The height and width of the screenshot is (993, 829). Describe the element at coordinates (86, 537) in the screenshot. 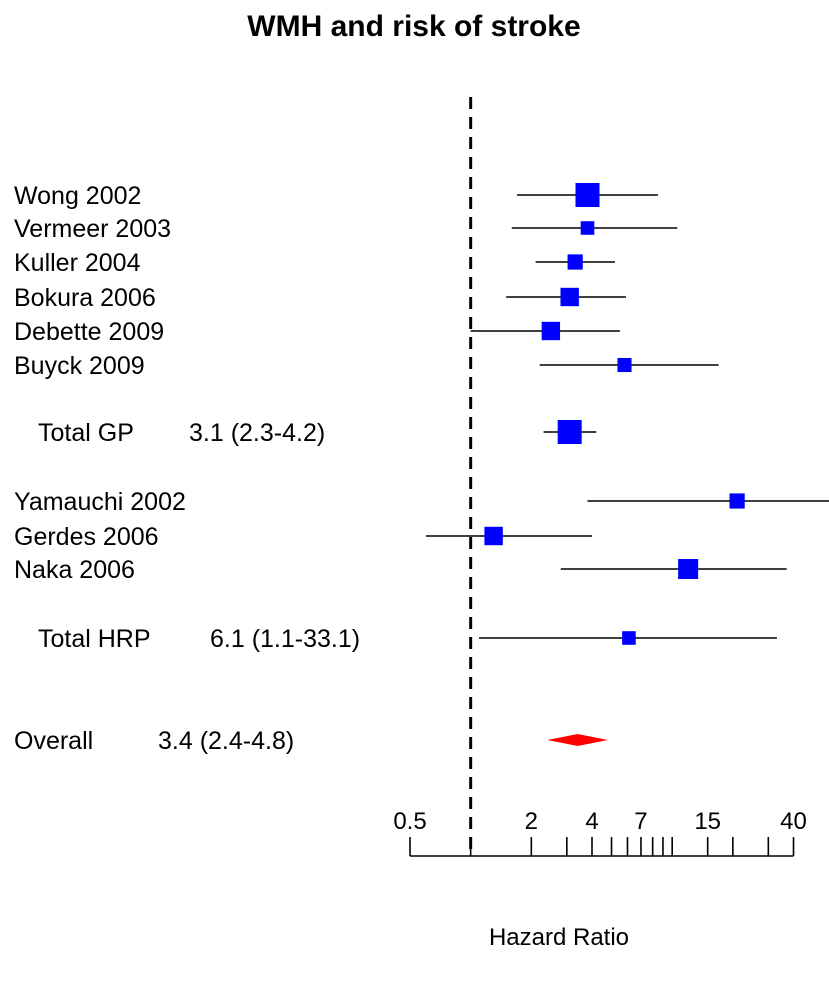

I see `study-label: Gerdes 2006` at that location.